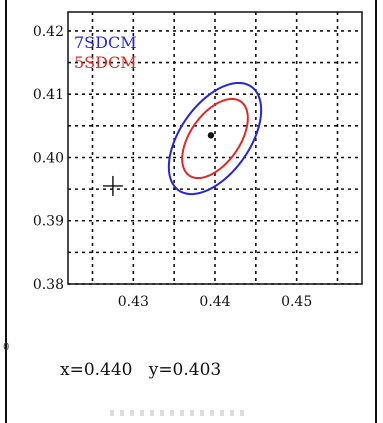  Describe the element at coordinates (6, 211) in the screenshot. I see `left-divider` at that location.